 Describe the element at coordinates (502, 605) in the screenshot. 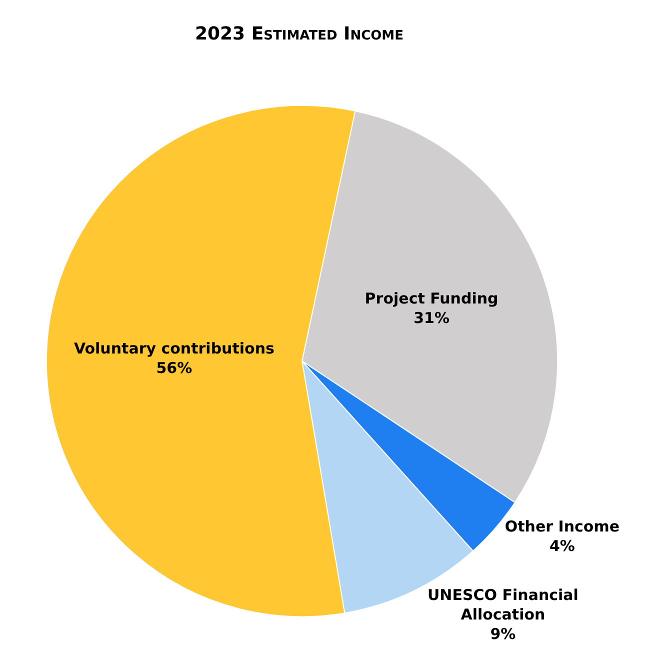

I see `slice-label: UNESCO Financial Allocation` at that location.